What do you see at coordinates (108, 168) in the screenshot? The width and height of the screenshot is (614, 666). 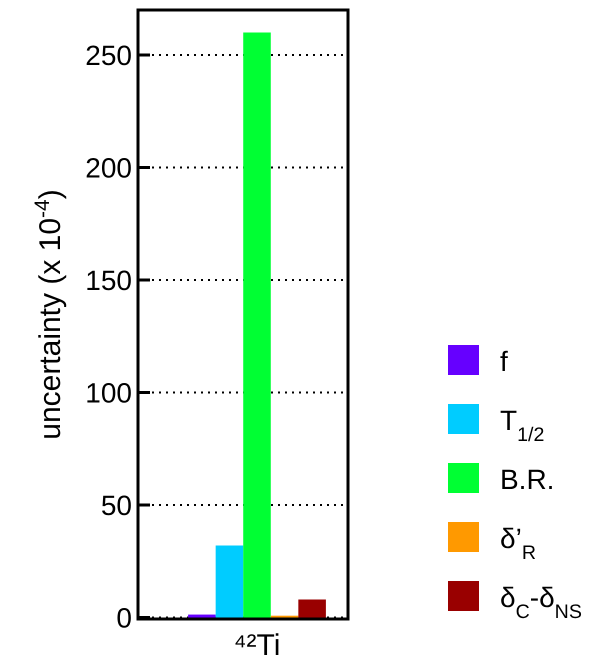 I see `y-tick-label: 200` at bounding box center [108, 168].